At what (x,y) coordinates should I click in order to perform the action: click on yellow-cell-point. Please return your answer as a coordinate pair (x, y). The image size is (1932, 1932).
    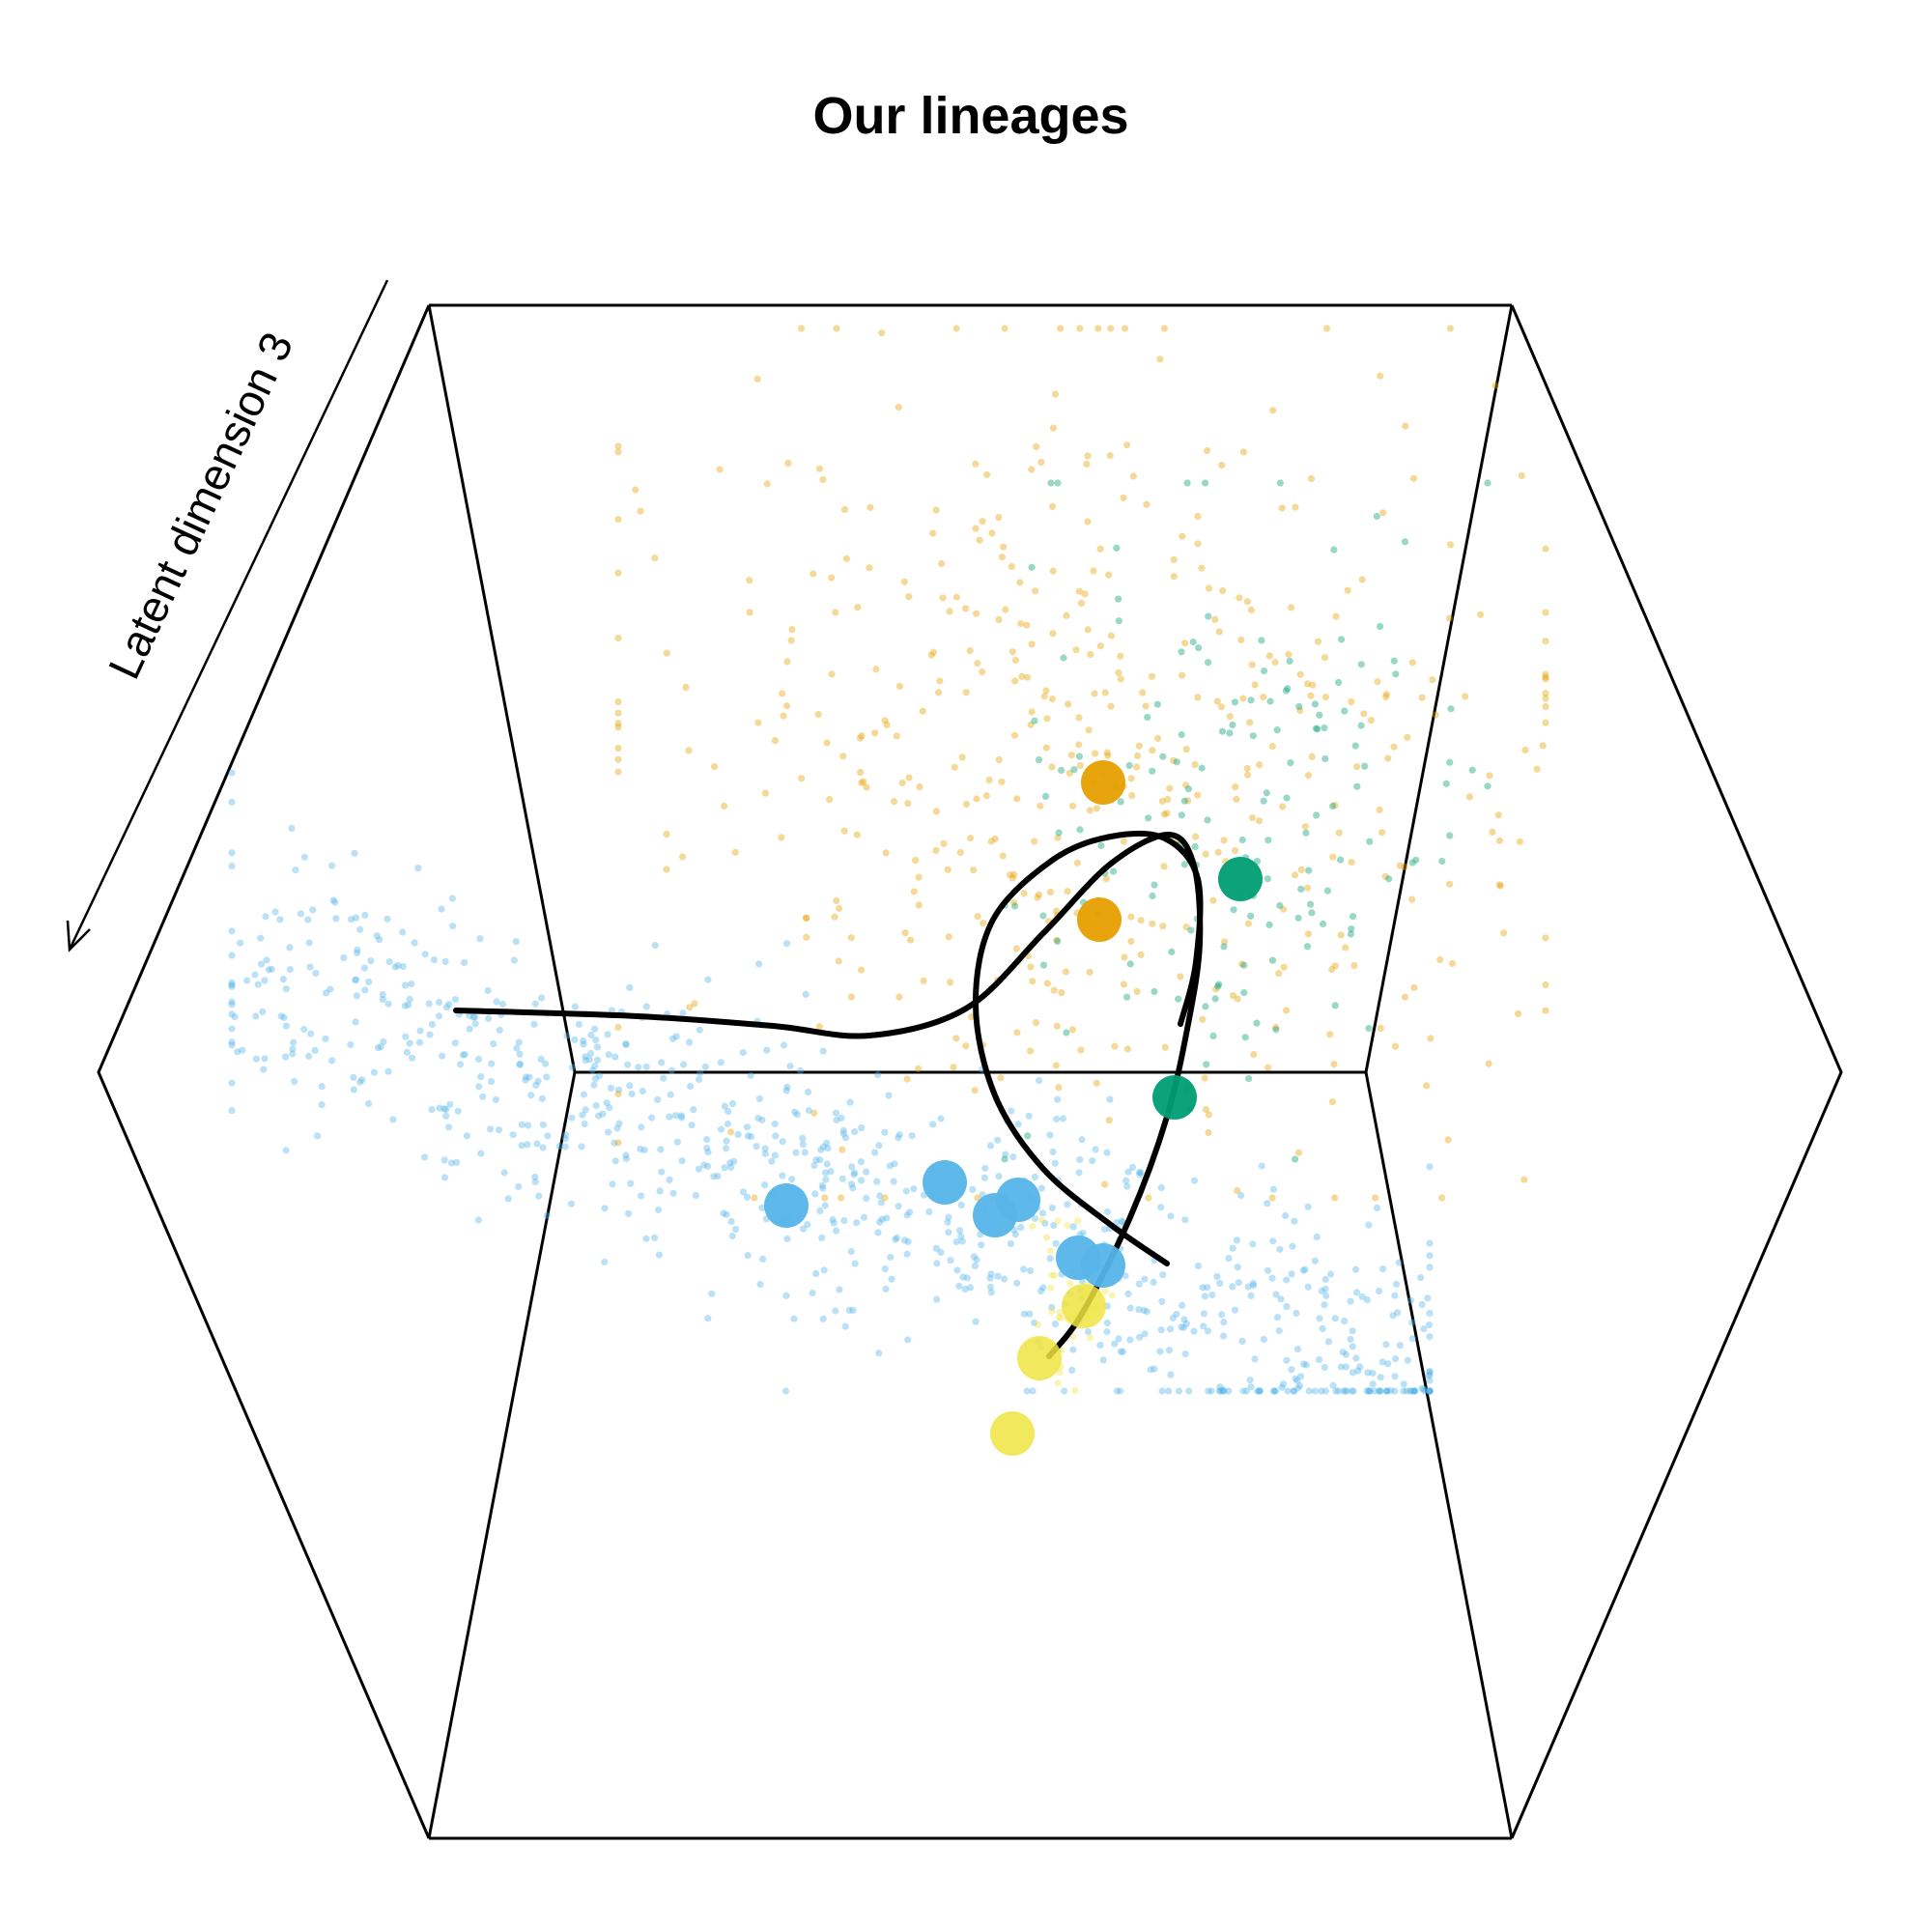
    Looking at the image, I should click on (1054, 1275).